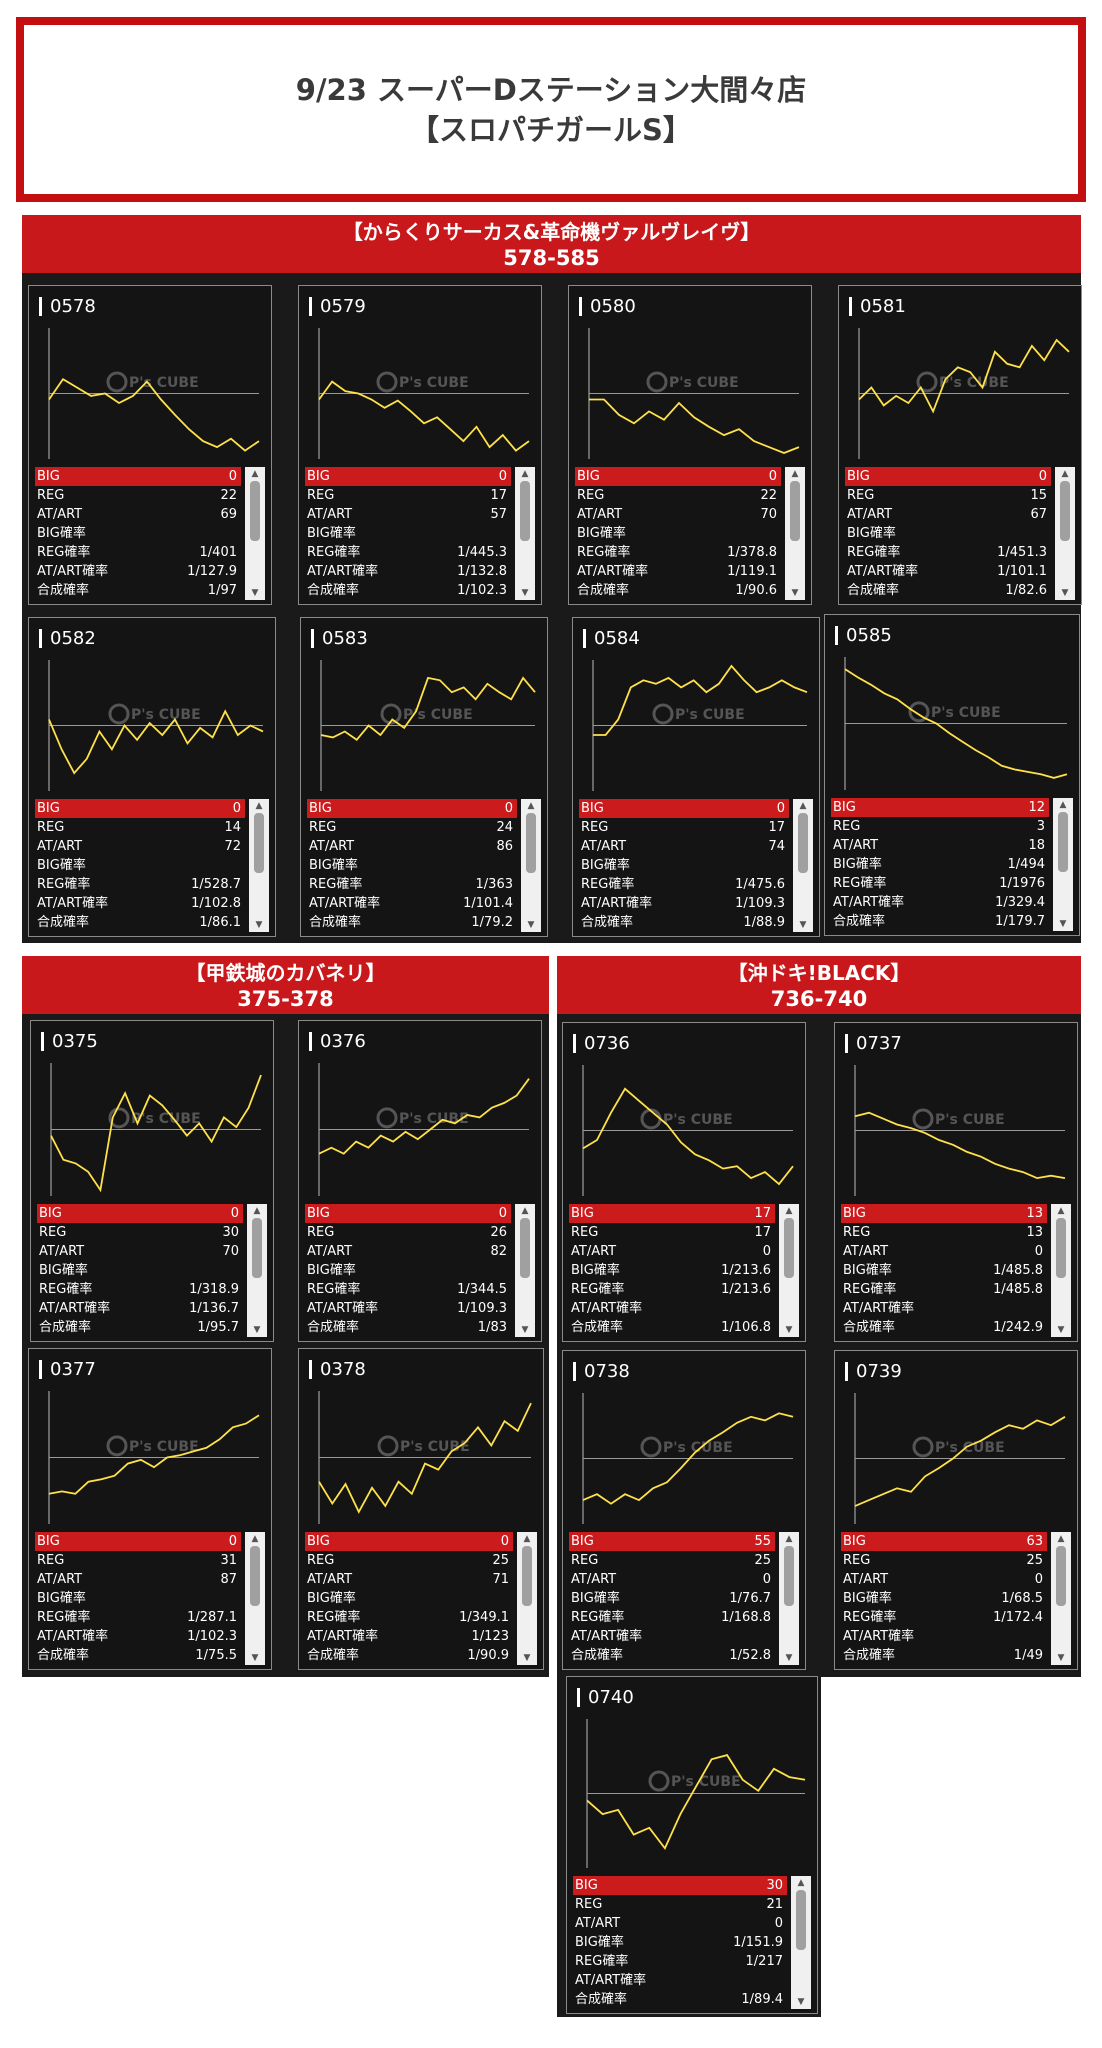 This screenshot has width=1102, height=2048. What do you see at coordinates (63, 1270) in the screenshot?
I see `stat-label: BIG確率` at bounding box center [63, 1270].